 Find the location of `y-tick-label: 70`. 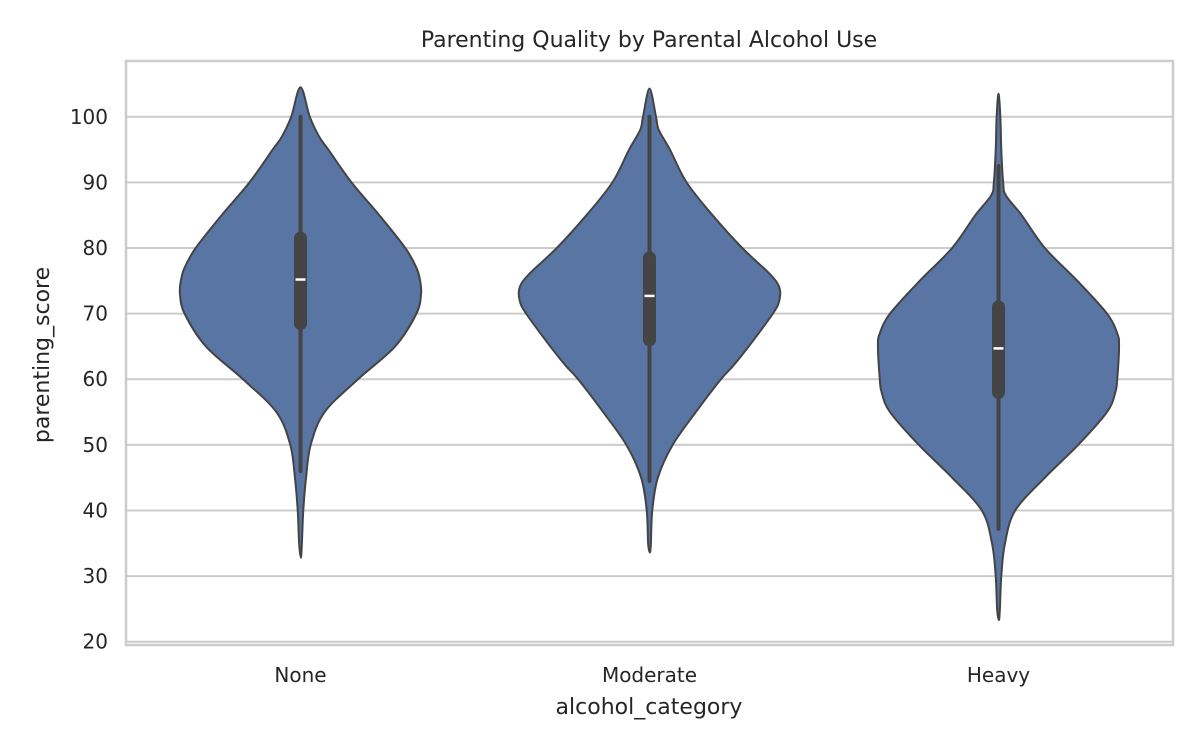

y-tick-label: 70 is located at coordinates (95, 314).